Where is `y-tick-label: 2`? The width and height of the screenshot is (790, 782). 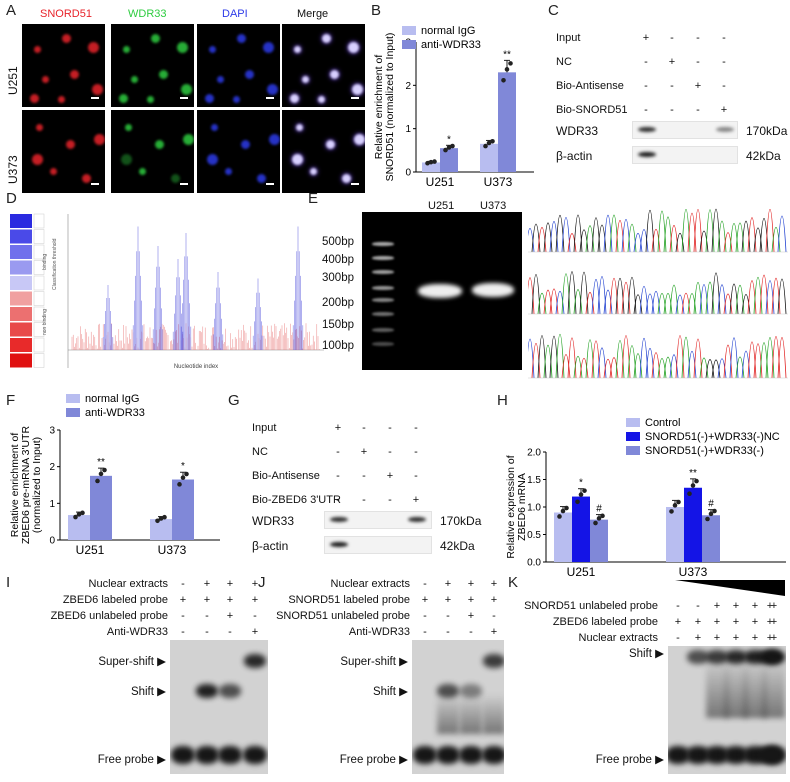 y-tick-label: 2 is located at coordinates (52, 467).